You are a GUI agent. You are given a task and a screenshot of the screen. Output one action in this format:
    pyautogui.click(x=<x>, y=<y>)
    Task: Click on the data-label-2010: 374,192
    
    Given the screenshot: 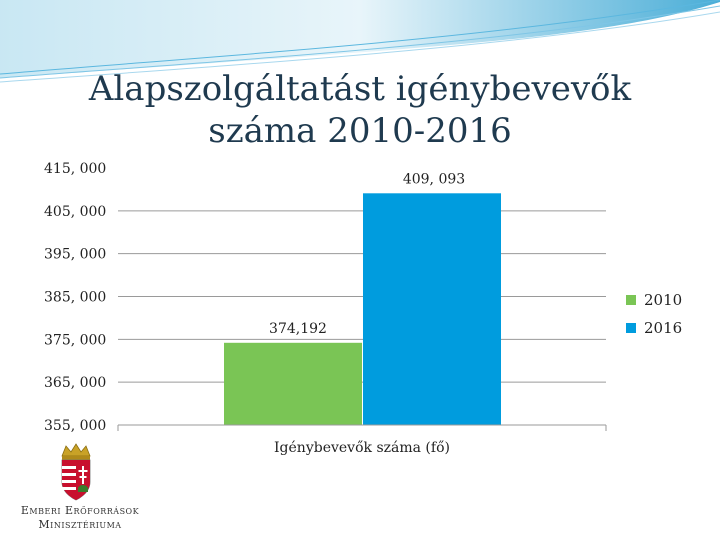 What is the action you would take?
    pyautogui.click(x=298, y=329)
    